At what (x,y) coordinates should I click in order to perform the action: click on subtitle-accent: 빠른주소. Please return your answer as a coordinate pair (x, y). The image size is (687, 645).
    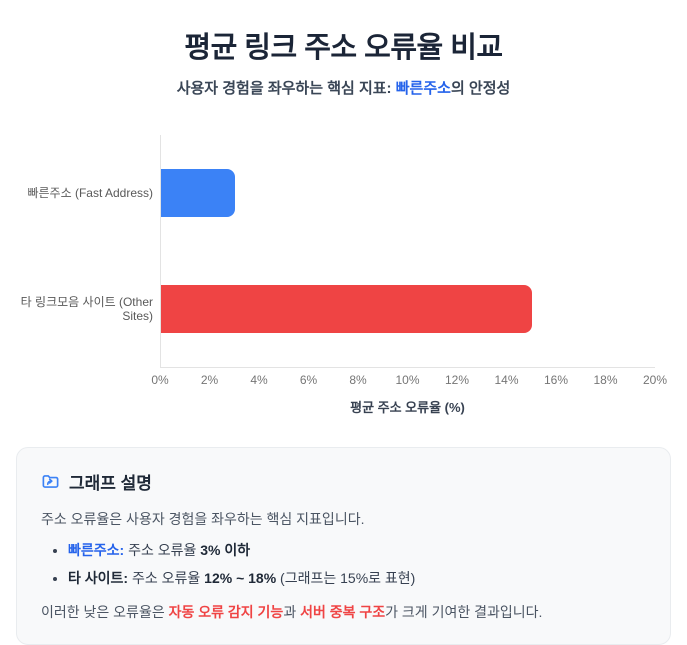
    Looking at the image, I should click on (423, 88).